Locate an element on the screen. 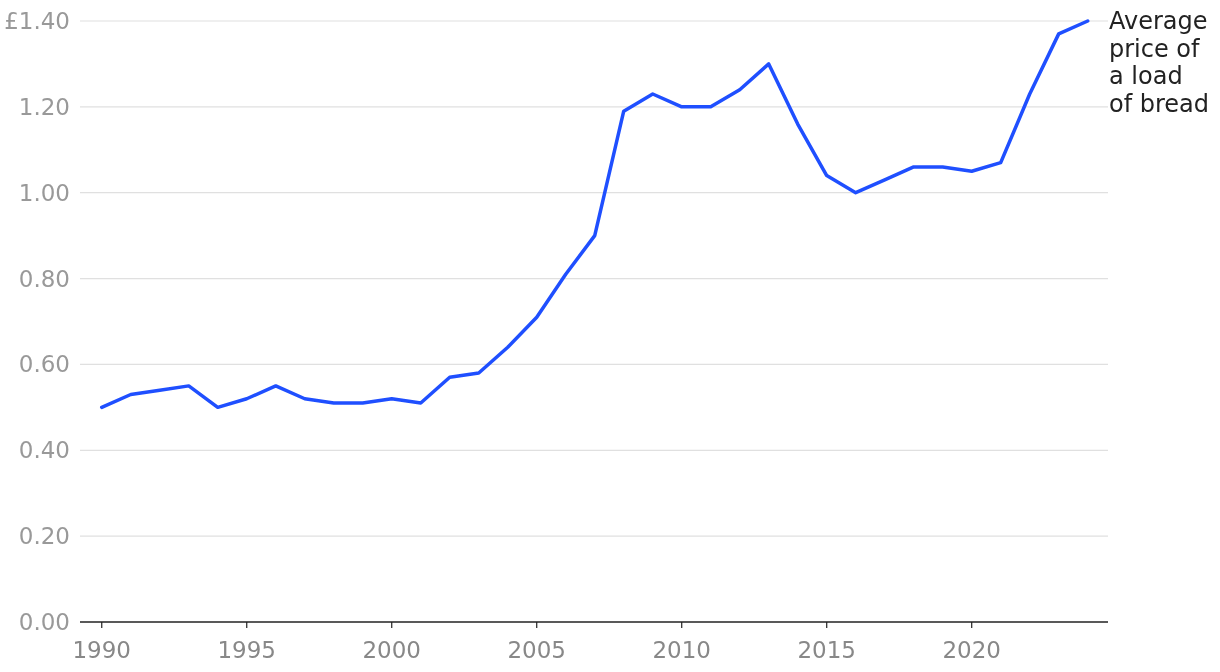 The width and height of the screenshot is (1220, 672). x-tick-label: 2010 is located at coordinates (681, 650).